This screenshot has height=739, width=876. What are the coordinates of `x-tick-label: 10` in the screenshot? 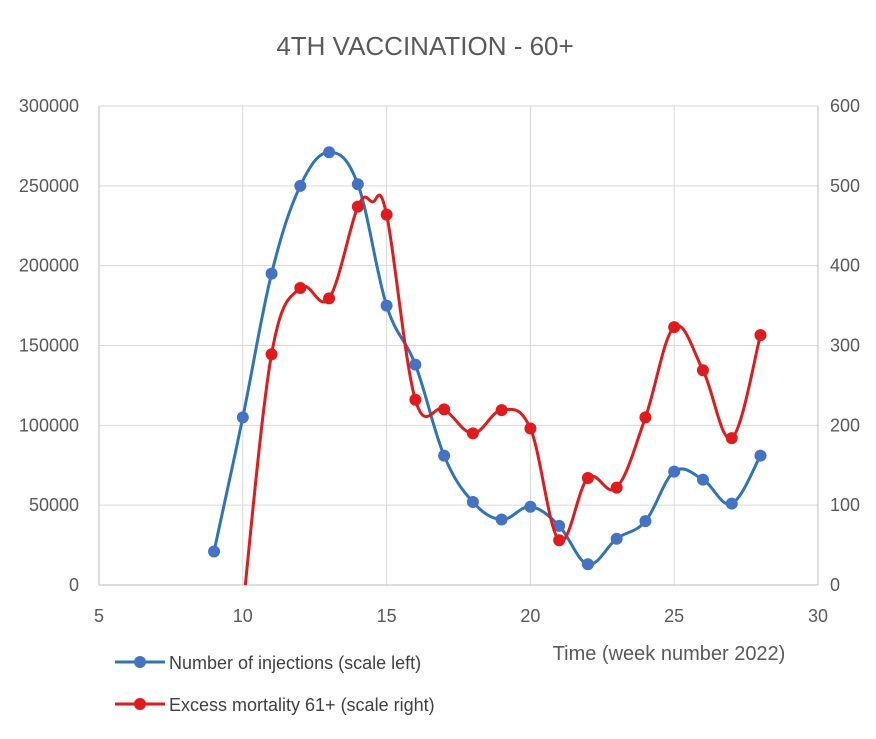 It's located at (243, 616).